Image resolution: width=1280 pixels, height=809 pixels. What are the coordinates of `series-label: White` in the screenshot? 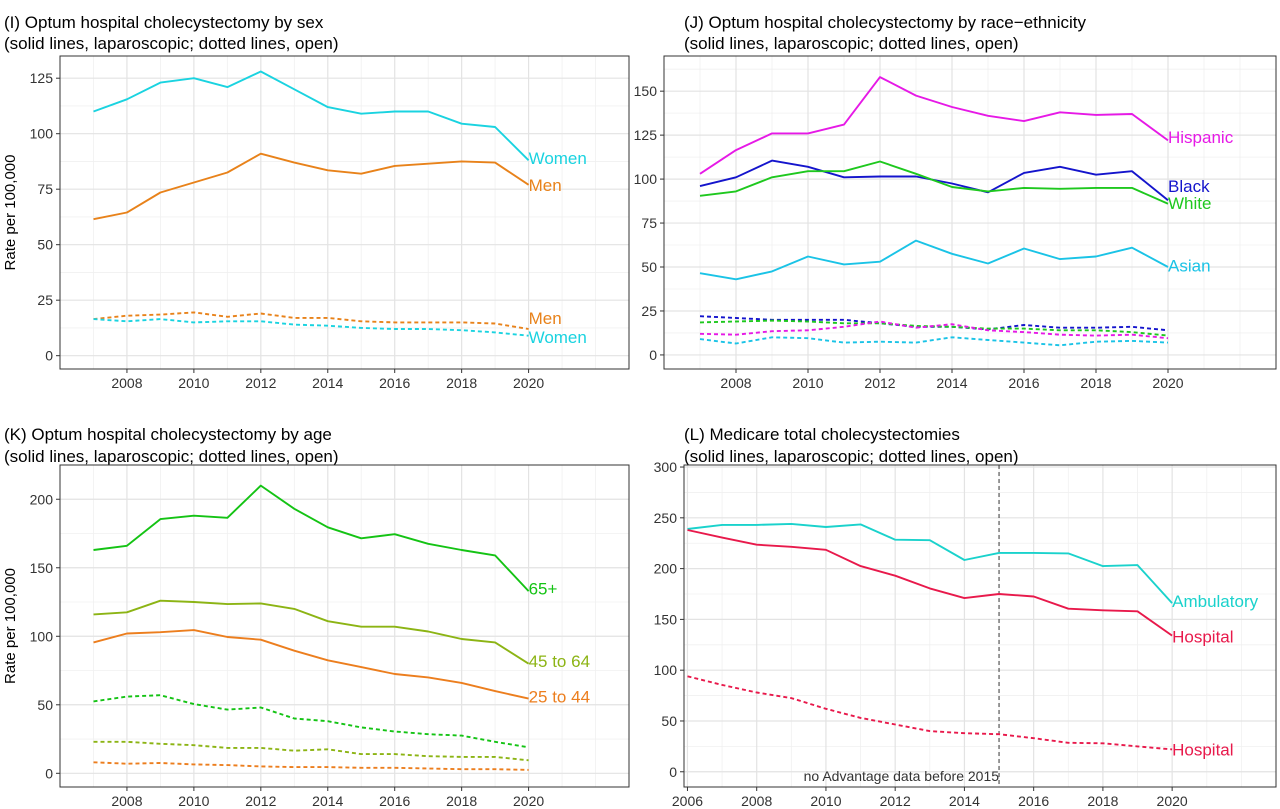 It's located at (1189, 203).